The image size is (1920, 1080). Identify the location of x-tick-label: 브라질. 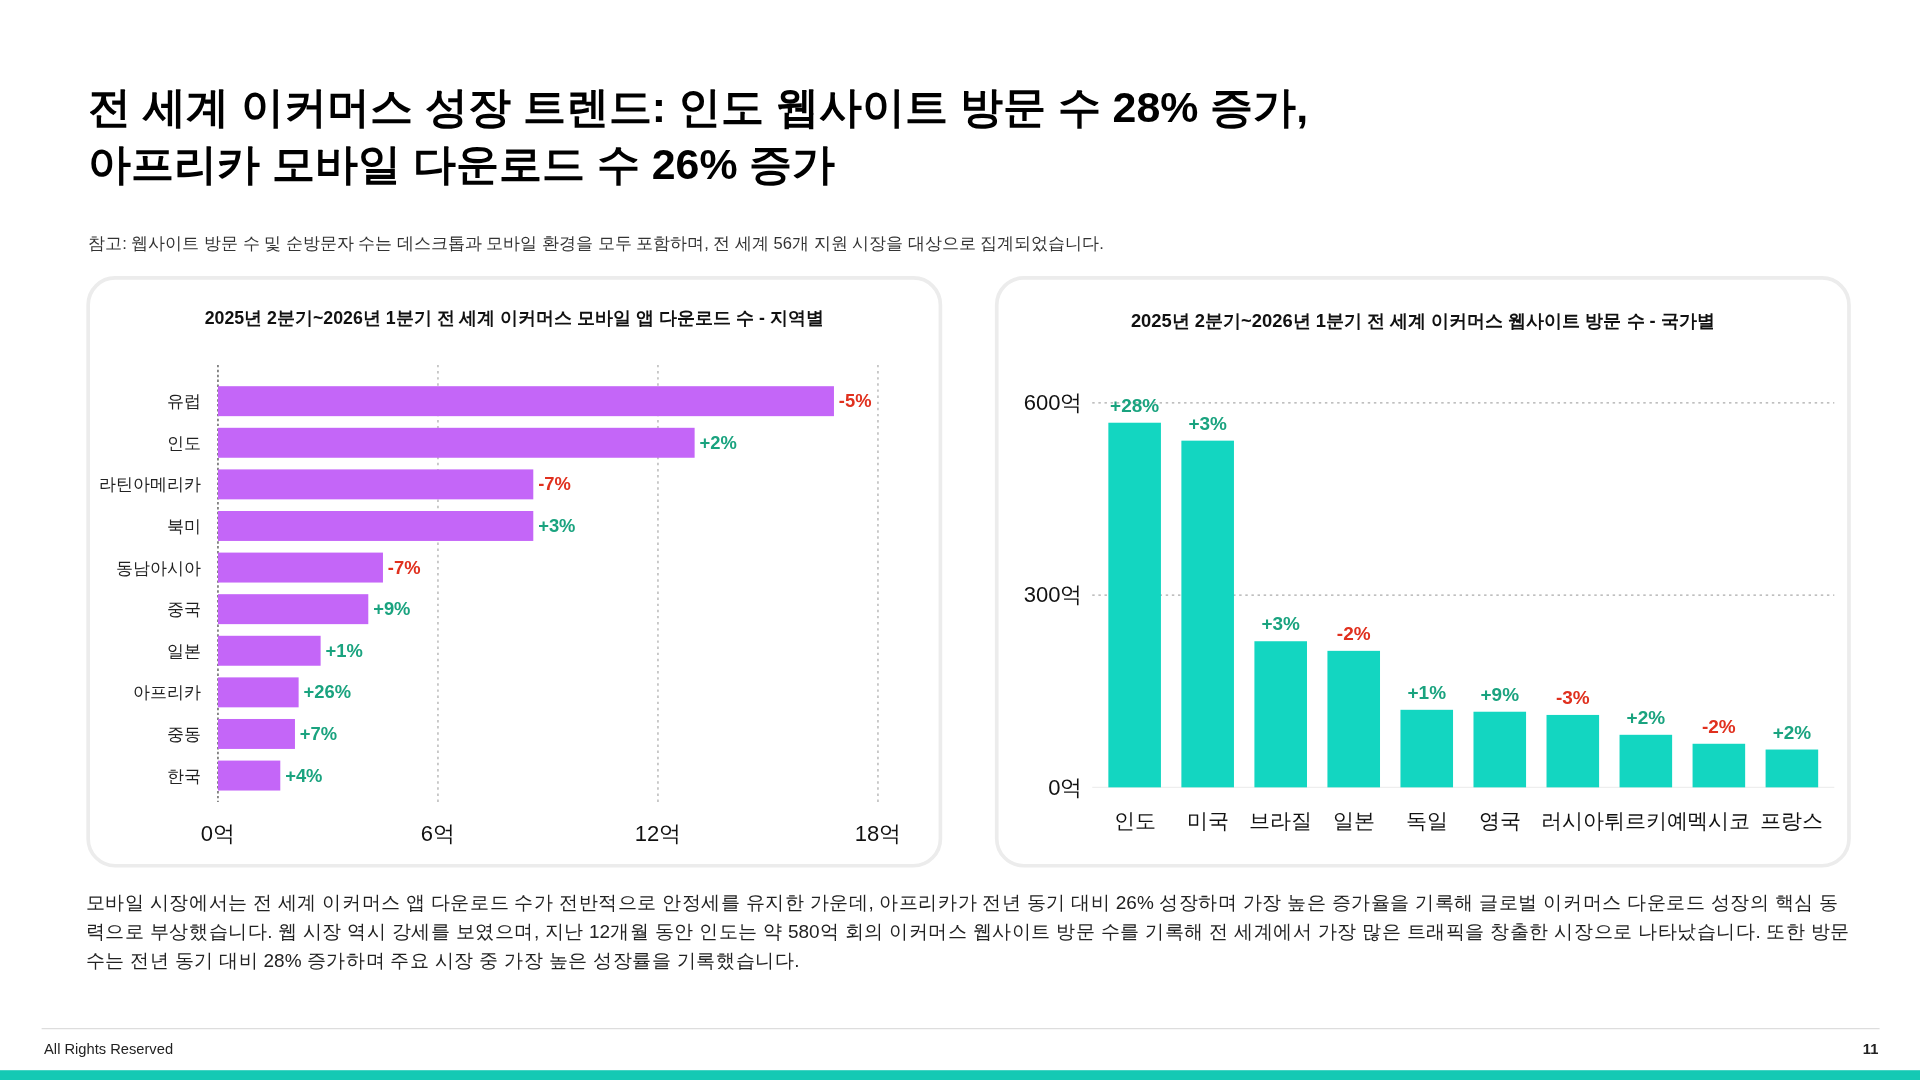
(1281, 820).